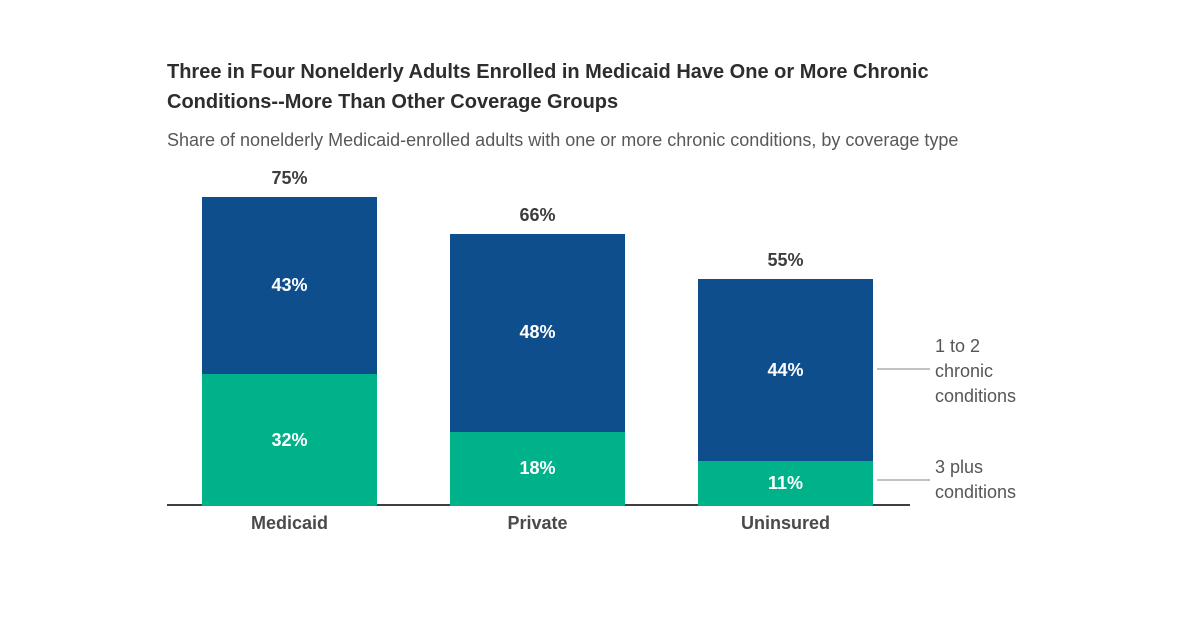  I want to click on segment-value-label: 18%, so click(537, 468).